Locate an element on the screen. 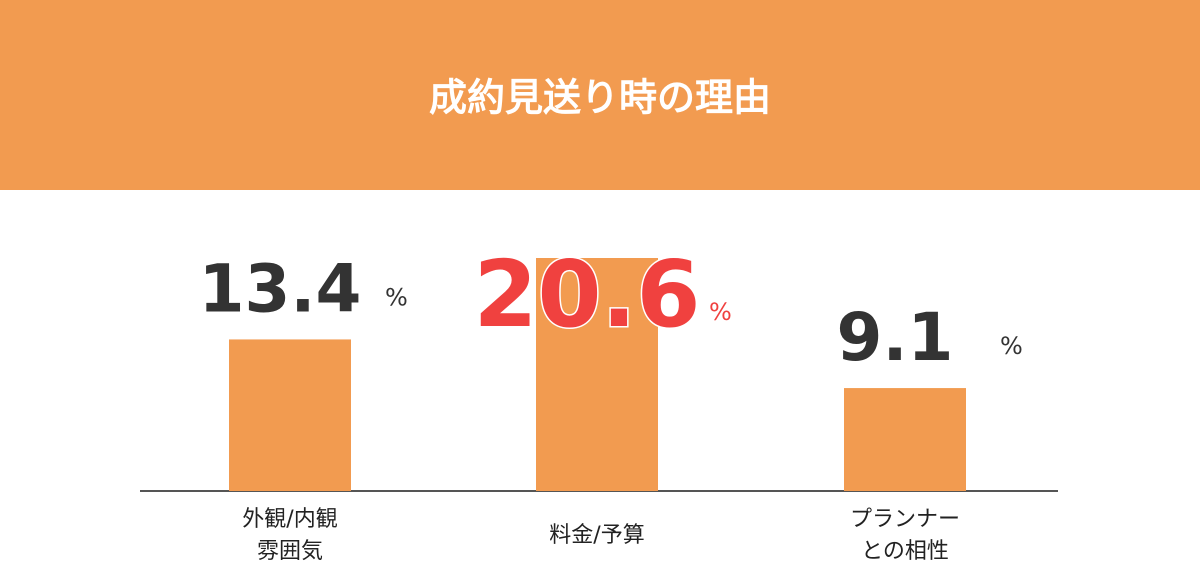  category-label: 外観/内観 雰囲気 is located at coordinates (290, 535).